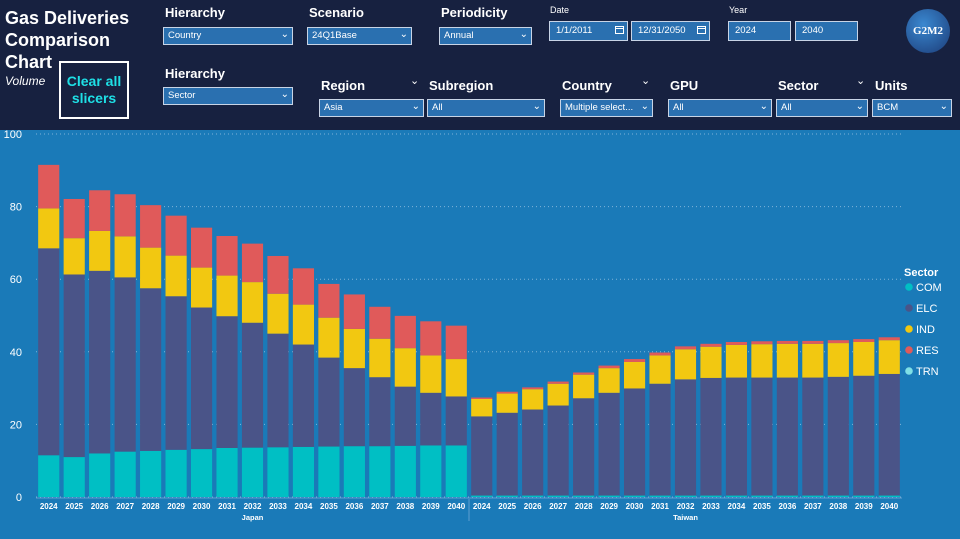  I want to click on scenario-value: 24Q1Base, so click(334, 35).